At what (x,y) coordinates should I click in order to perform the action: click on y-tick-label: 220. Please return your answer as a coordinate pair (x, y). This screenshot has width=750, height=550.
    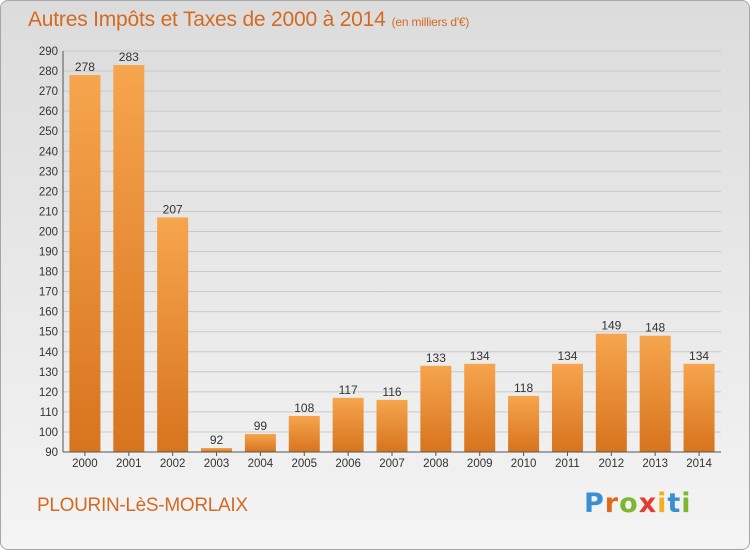
    Looking at the image, I should click on (48, 192).